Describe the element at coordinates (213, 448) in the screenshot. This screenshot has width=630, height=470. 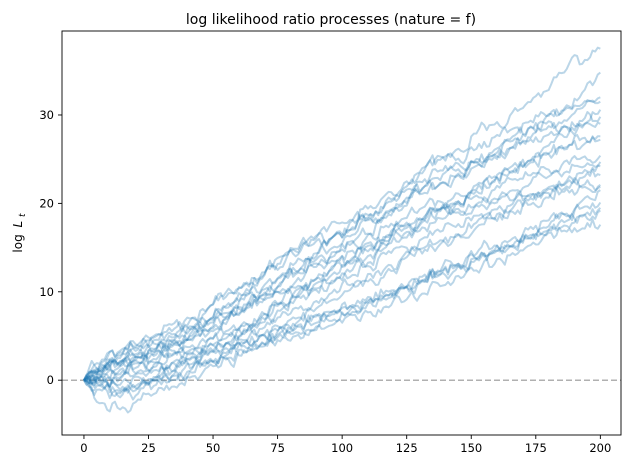
I see `x-tick-label: 50` at that location.